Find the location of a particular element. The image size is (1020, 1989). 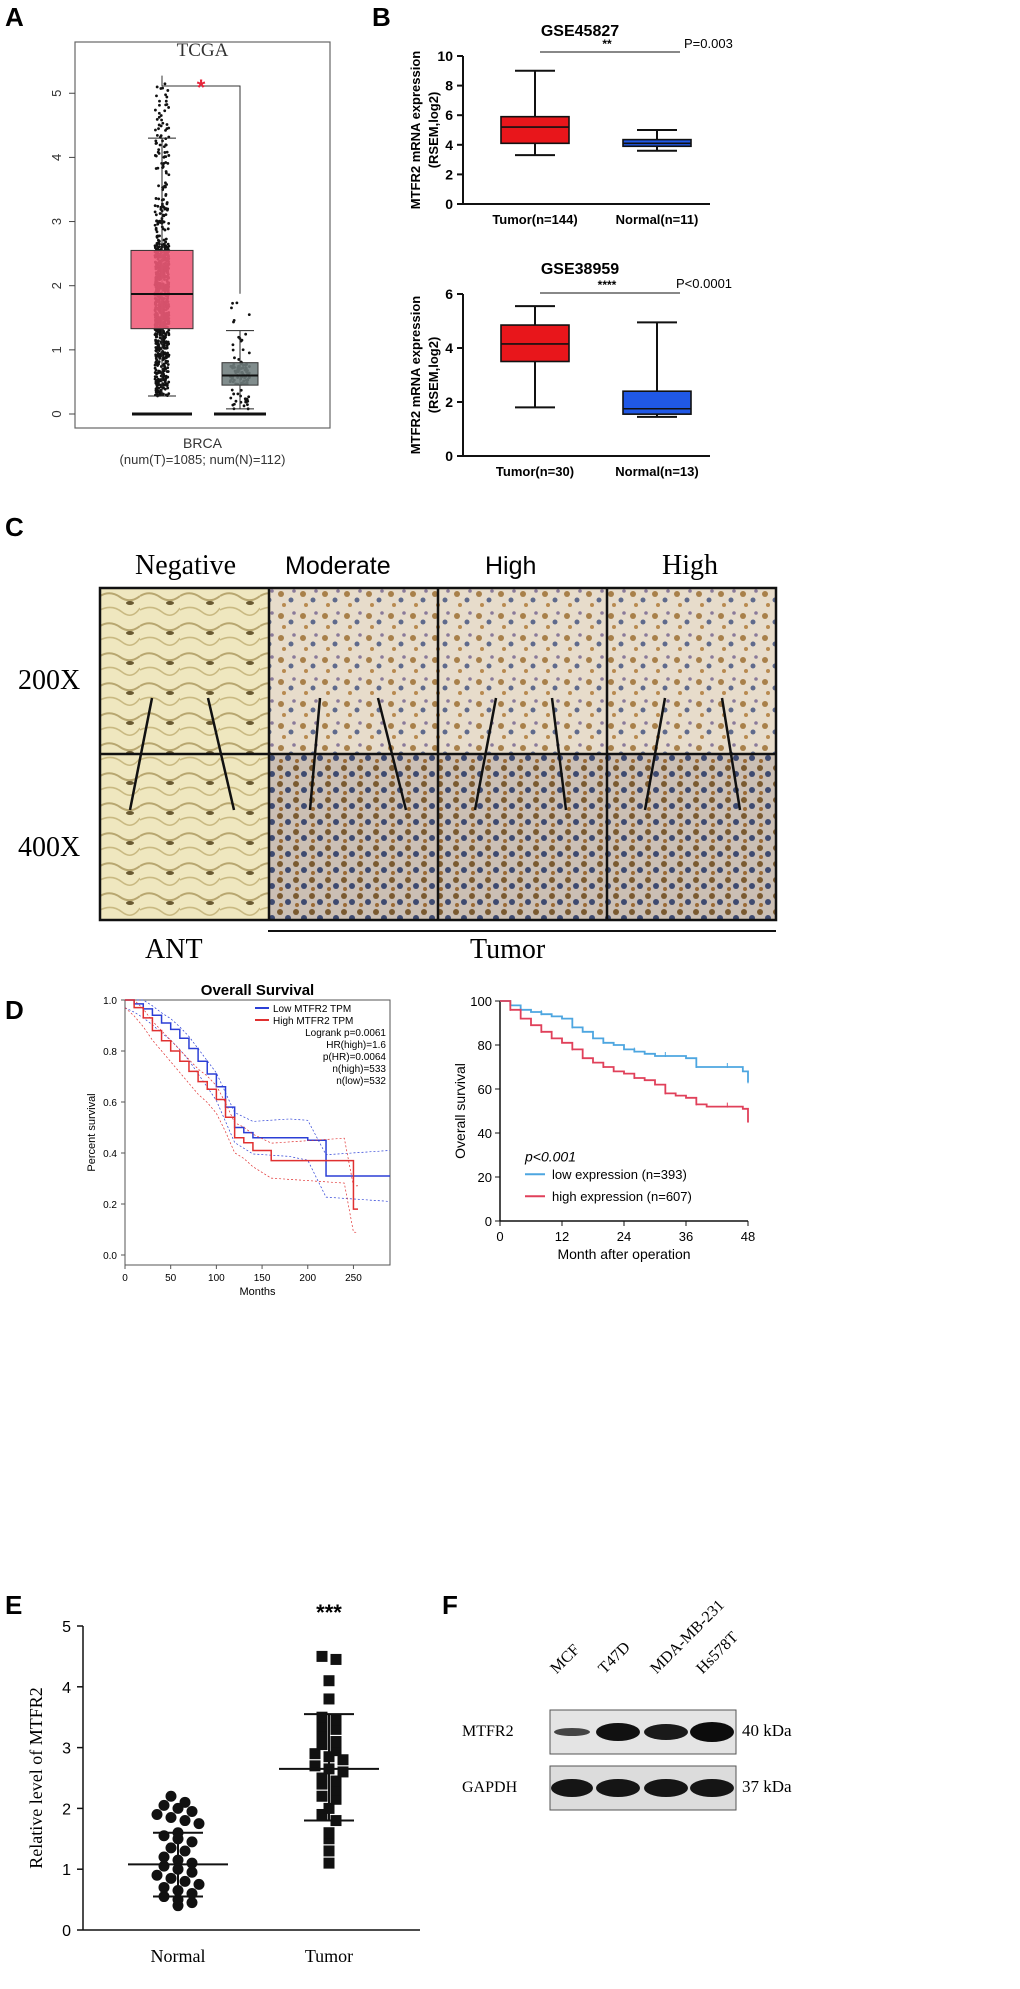

y-tick-label: 0.0 is located at coordinates (110, 1256).